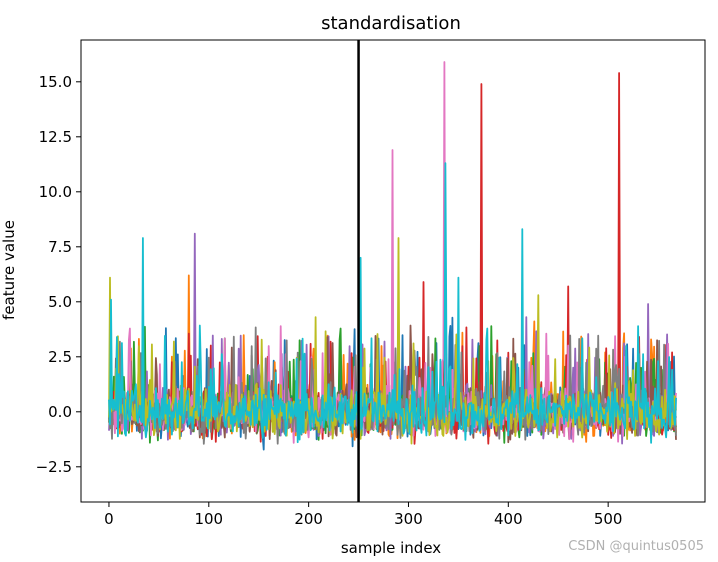  Describe the element at coordinates (60, 357) in the screenshot. I see `y-tick-label: 2.5` at that location.